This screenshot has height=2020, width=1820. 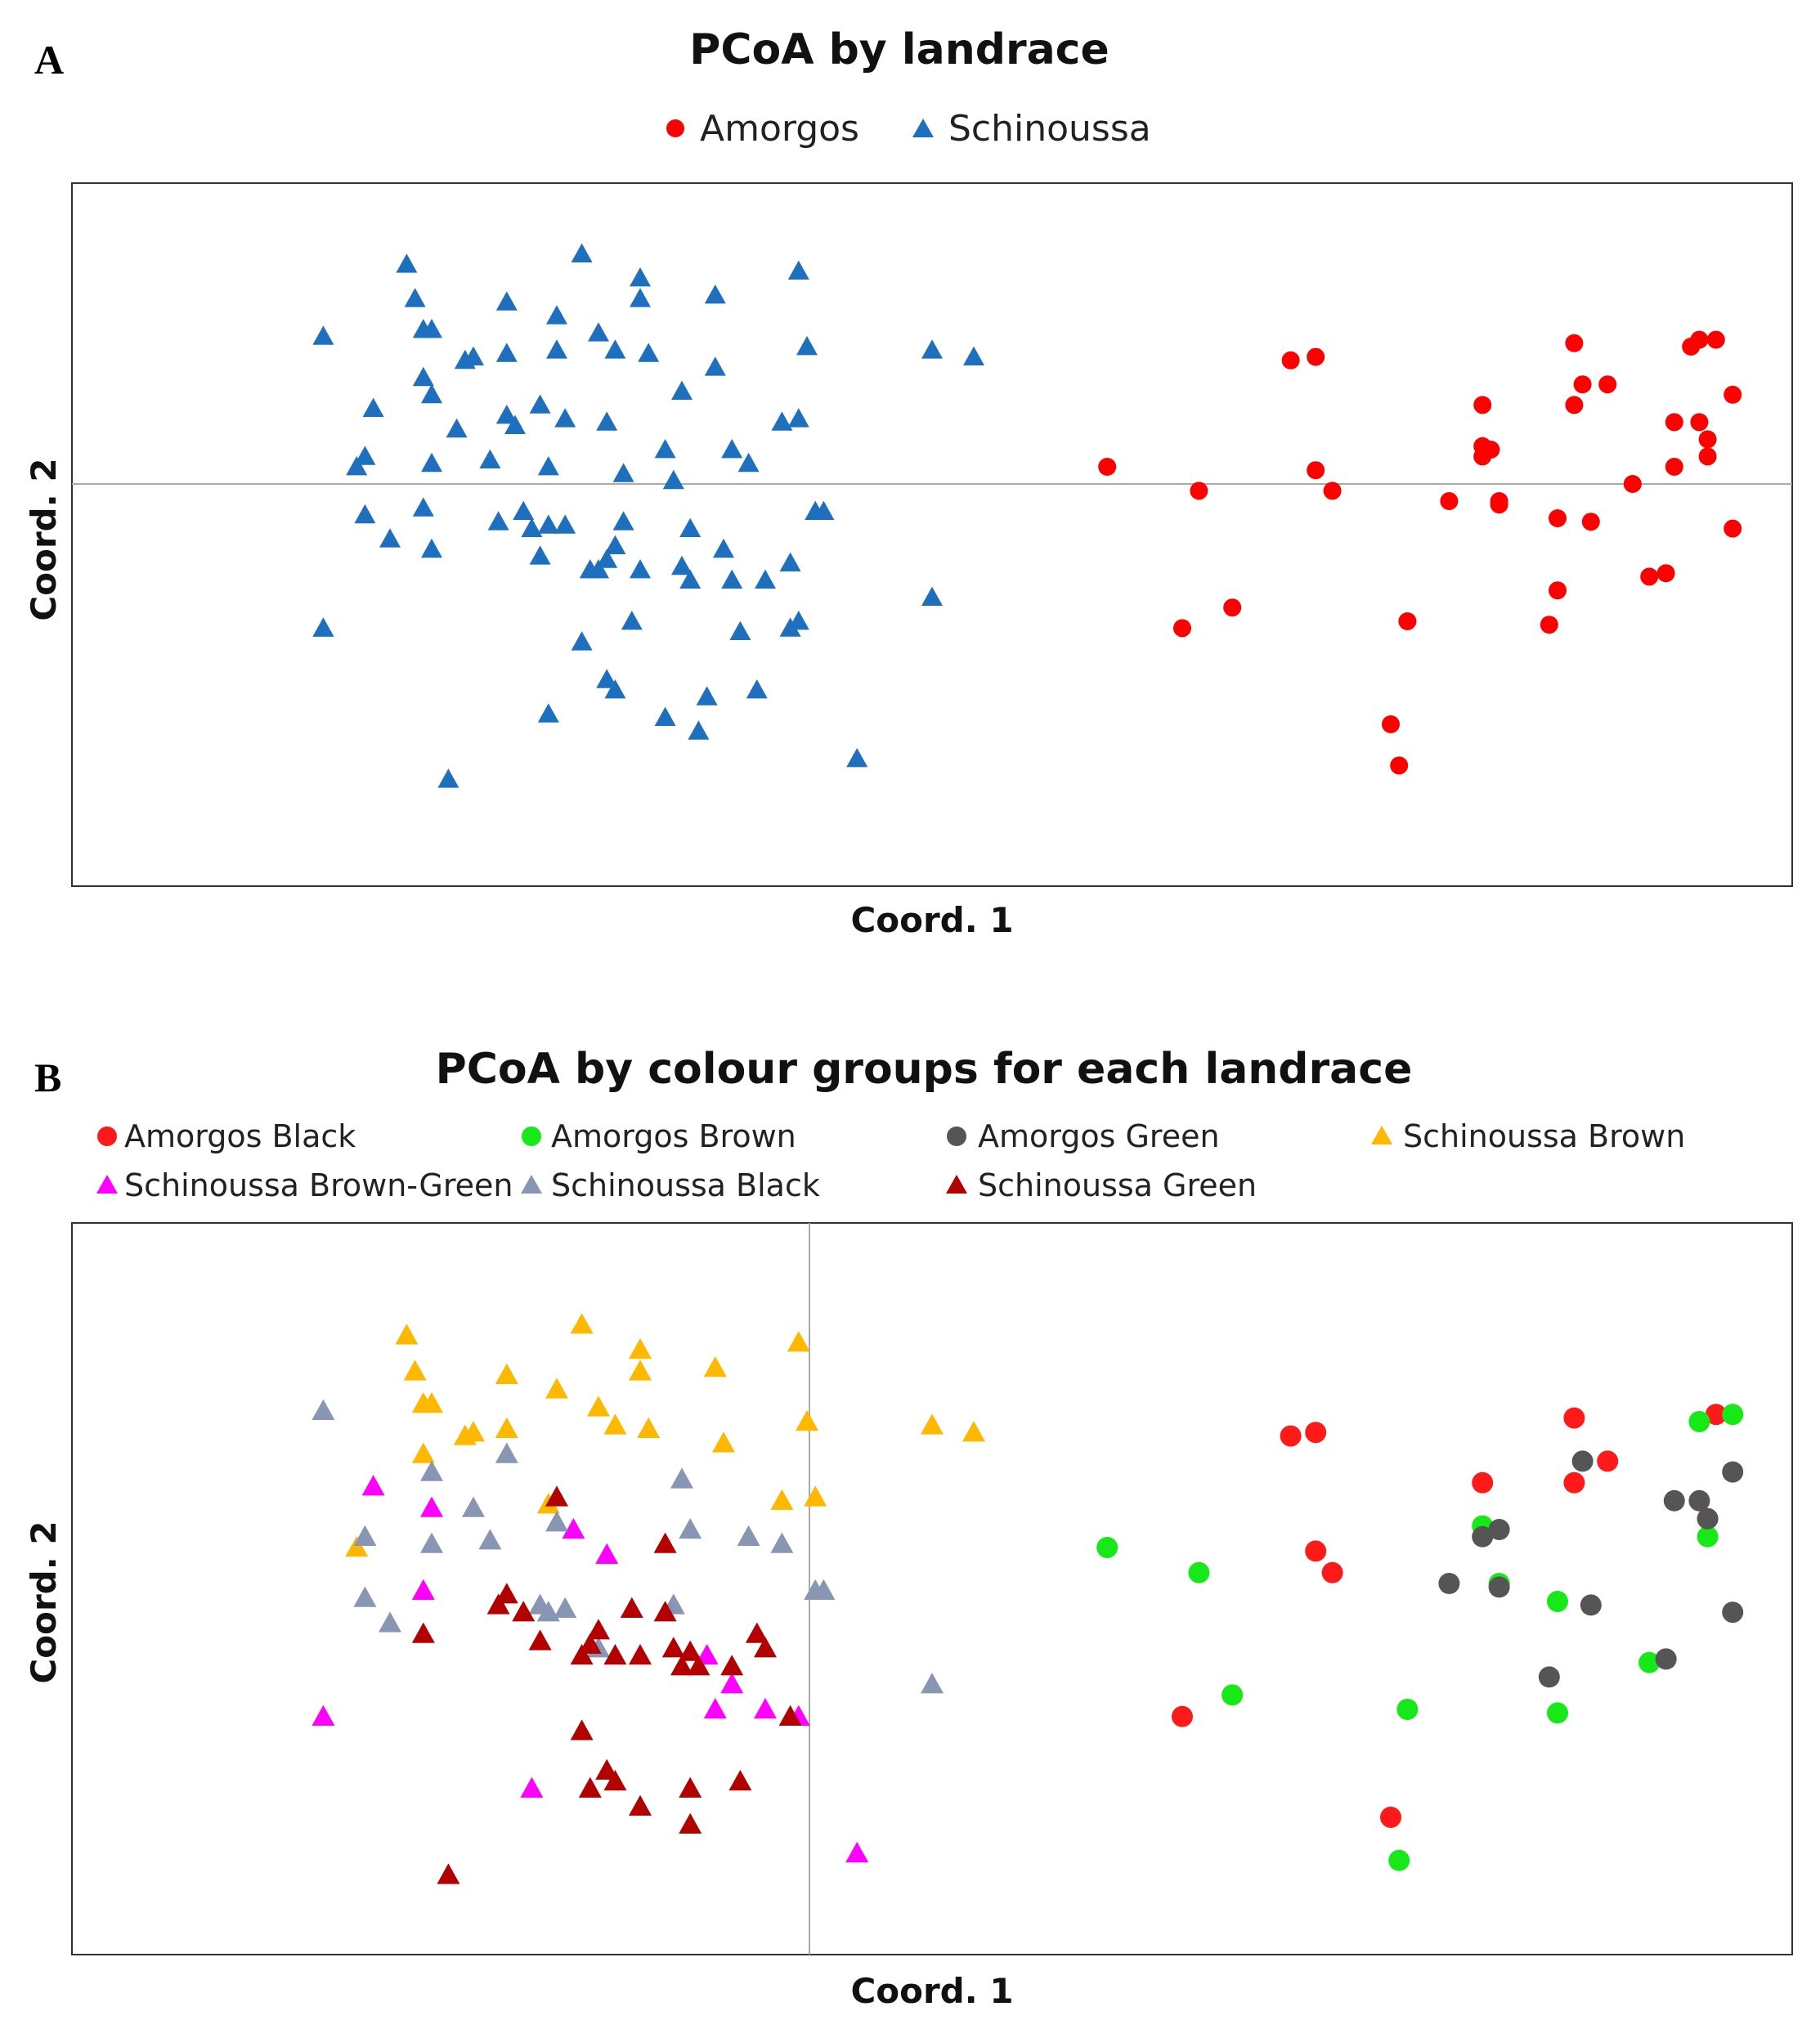 I want to click on panel-a-title: PCoA by landrace, so click(x=899, y=49).